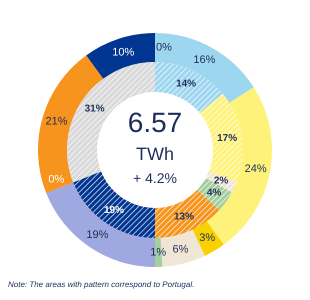  What do you see at coordinates (155, 122) in the screenshot?
I see `text: 6.57` at bounding box center [155, 122].